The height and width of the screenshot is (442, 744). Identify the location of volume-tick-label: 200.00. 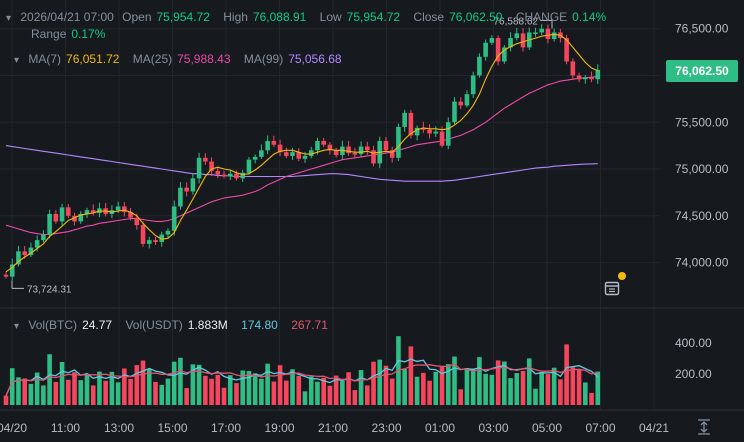
(693, 374).